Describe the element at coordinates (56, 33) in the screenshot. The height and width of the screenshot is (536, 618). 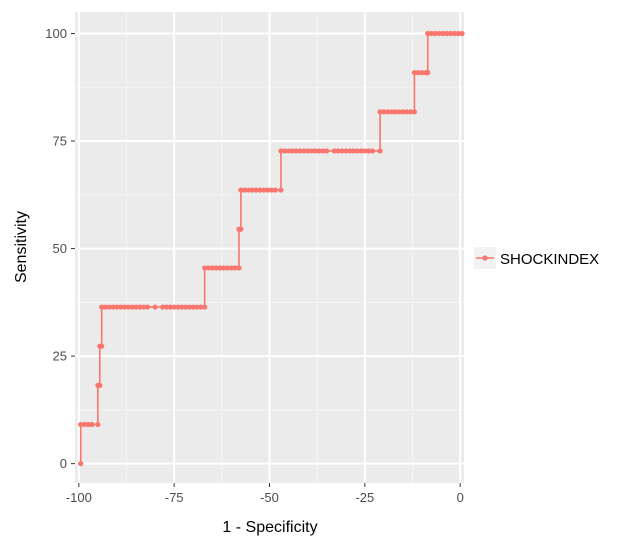
I see `y-tick-label: 100` at that location.